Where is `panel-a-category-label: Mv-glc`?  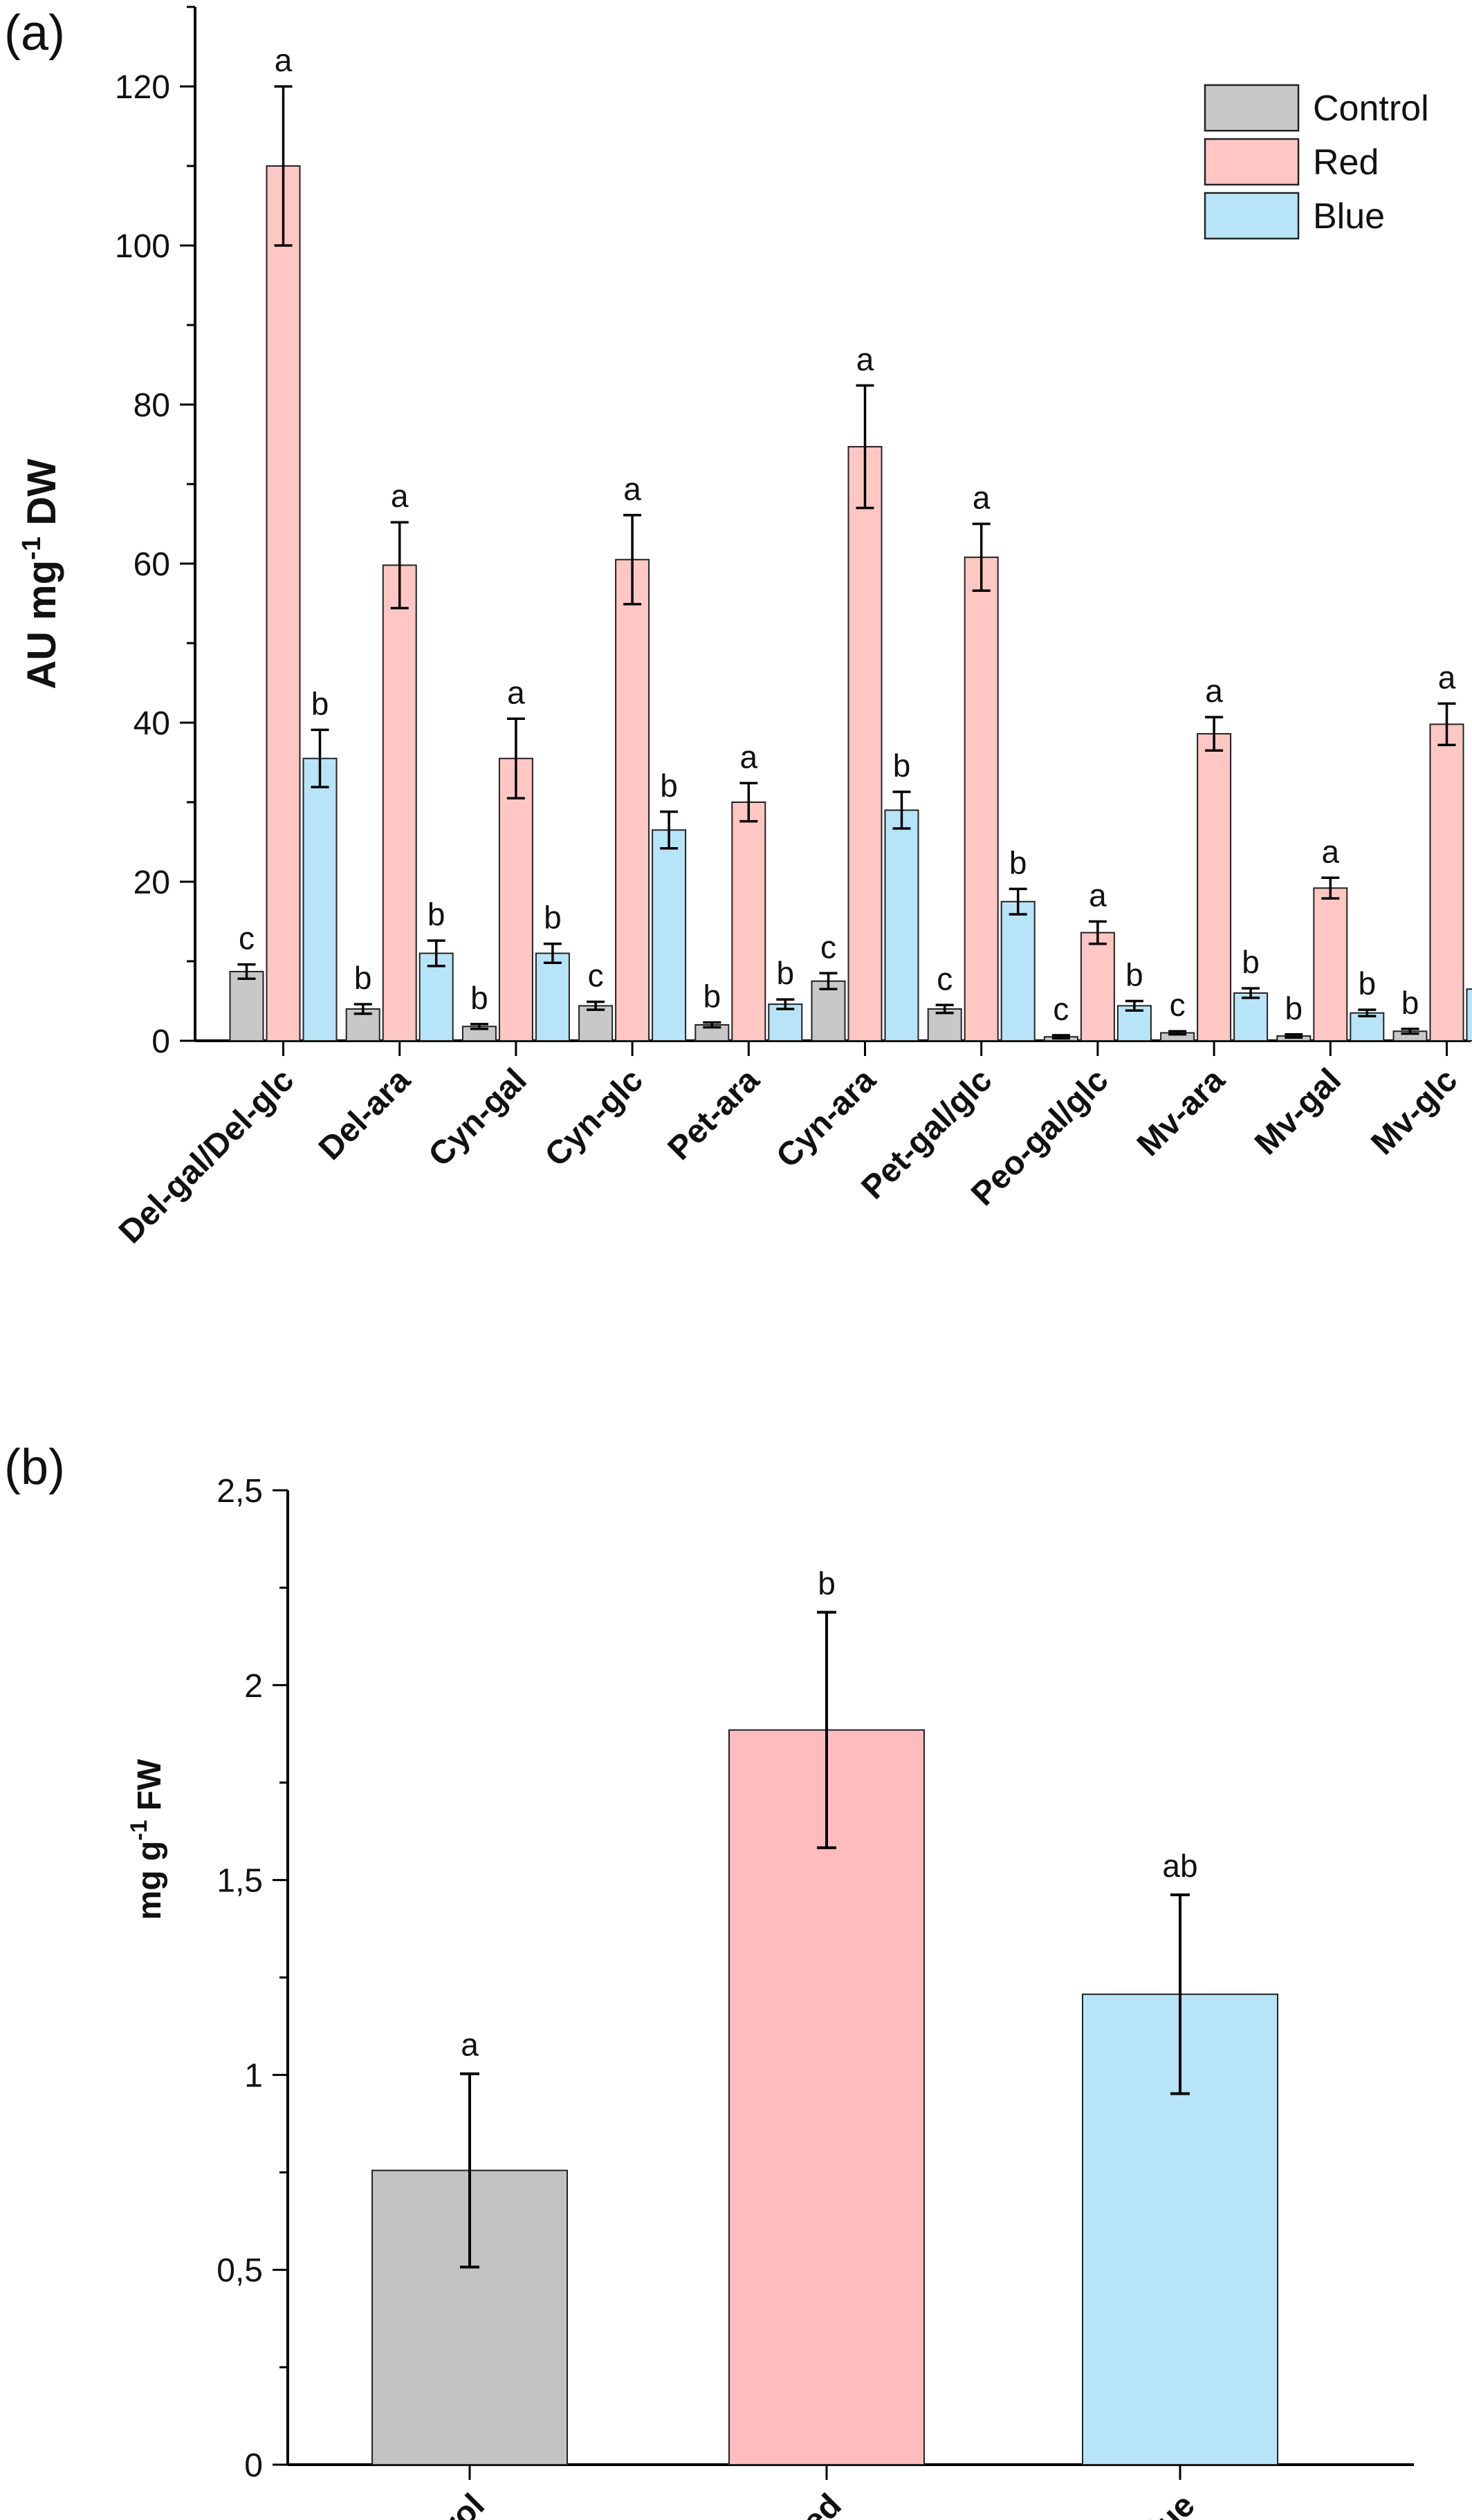
panel-a-category-label: Mv-glc is located at coordinates (1414, 1112).